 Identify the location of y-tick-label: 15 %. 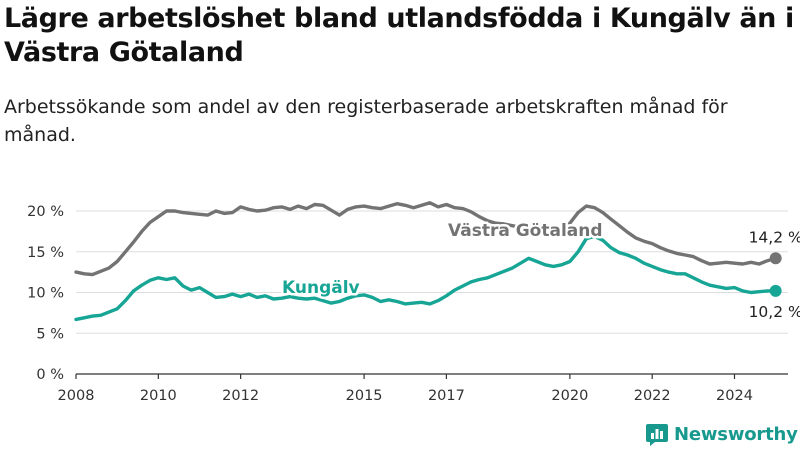
(45, 253).